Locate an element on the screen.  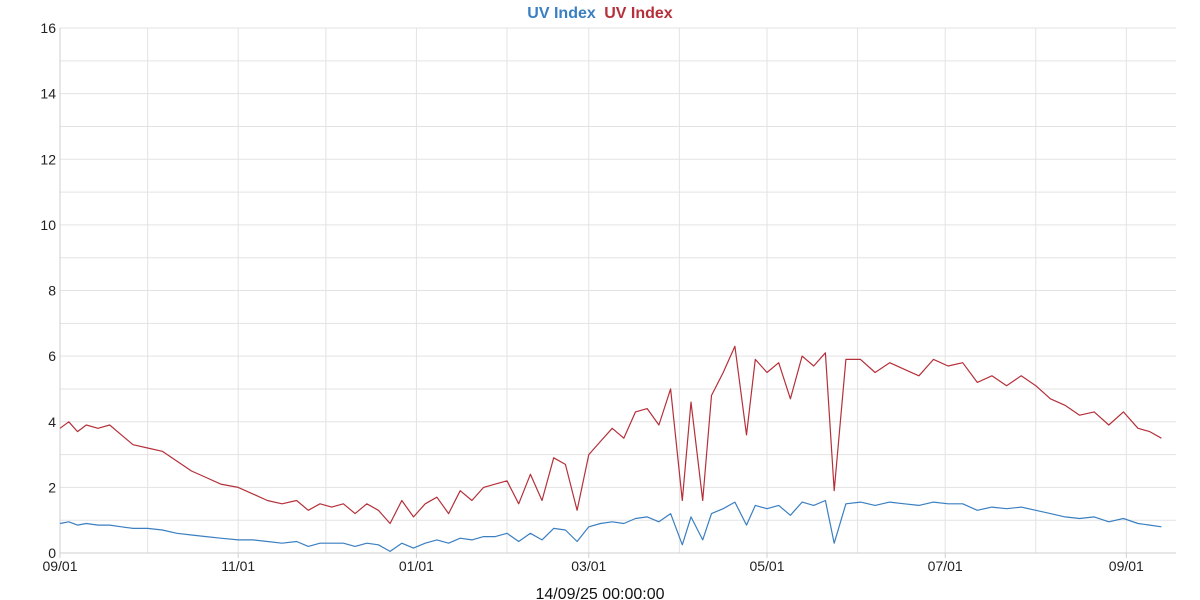
y-tick-label: 10 is located at coordinates (48, 225).